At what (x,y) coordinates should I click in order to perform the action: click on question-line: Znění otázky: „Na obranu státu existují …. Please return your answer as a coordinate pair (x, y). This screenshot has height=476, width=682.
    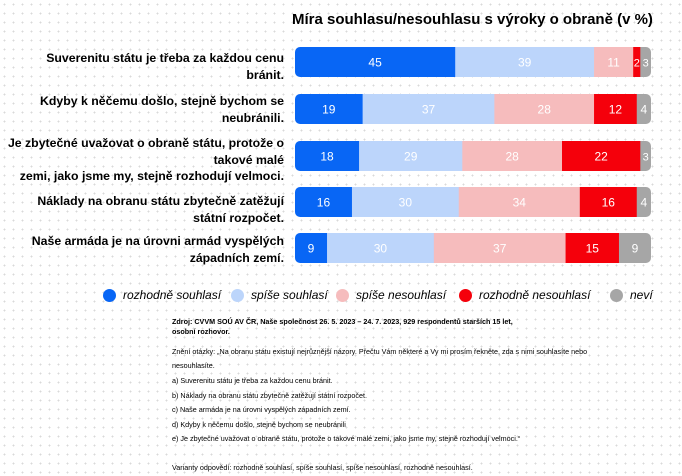
    Looking at the image, I should click on (380, 351).